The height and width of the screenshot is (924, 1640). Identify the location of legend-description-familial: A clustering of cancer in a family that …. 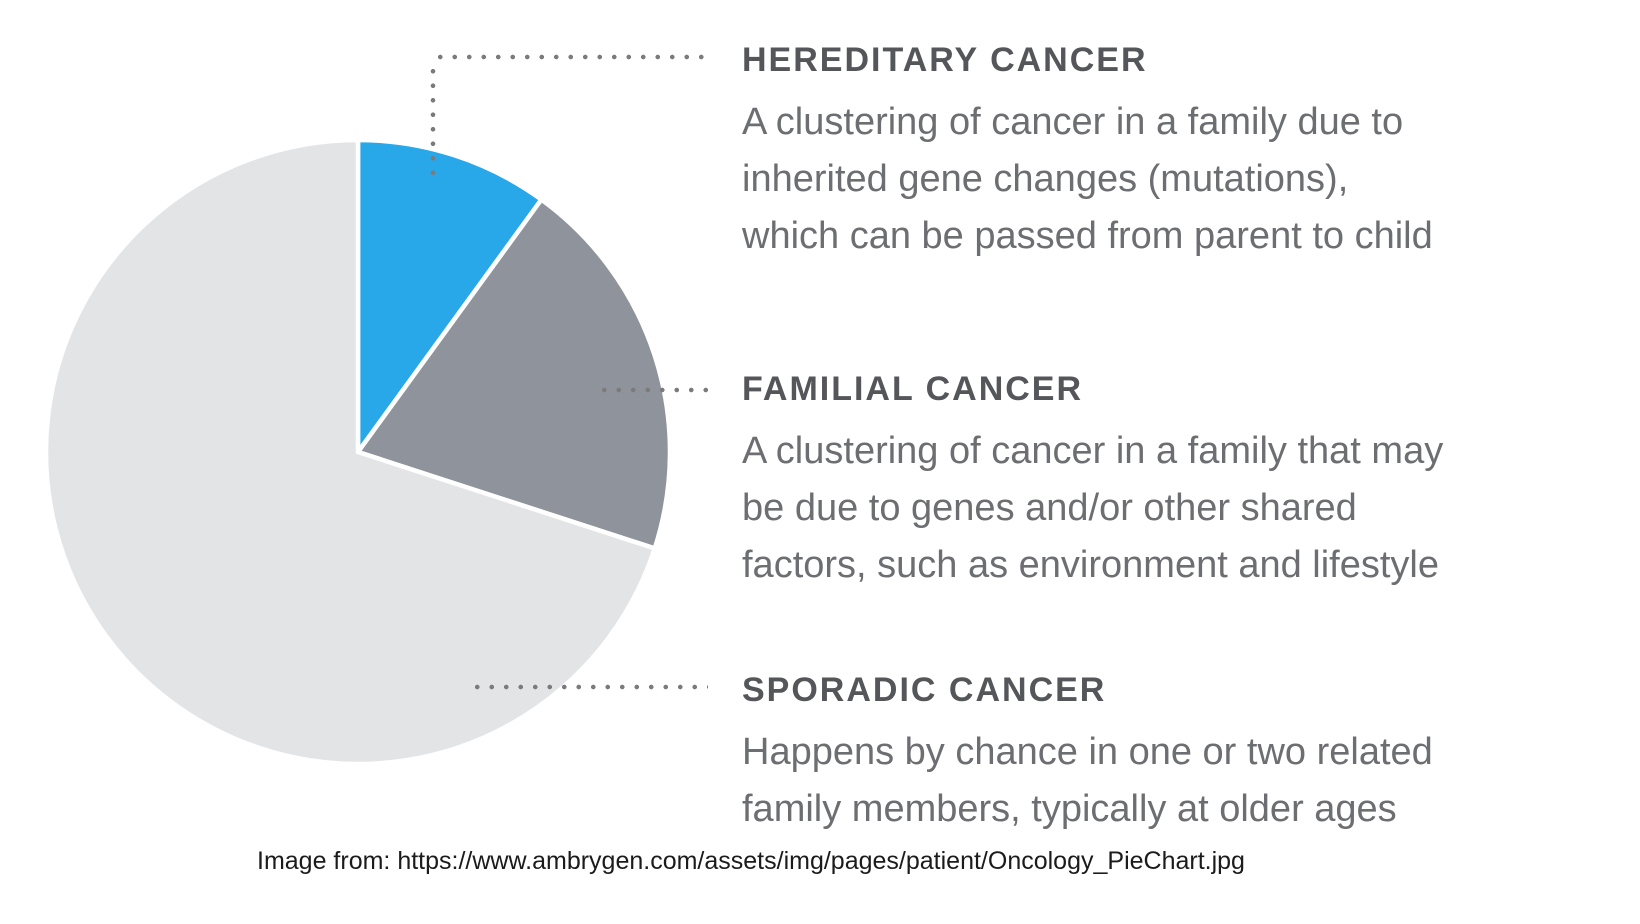
(1142, 508).